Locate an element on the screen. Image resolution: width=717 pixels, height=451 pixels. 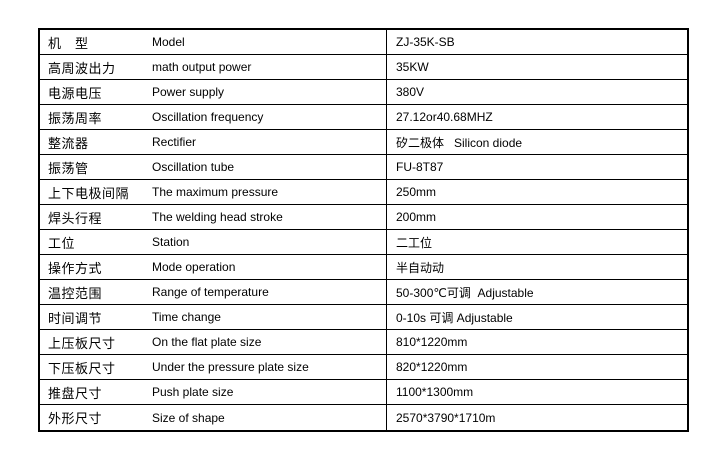
table-row: 整流器 Rectifier 矽二极体 Silicon diode is located at coordinates (363, 142).